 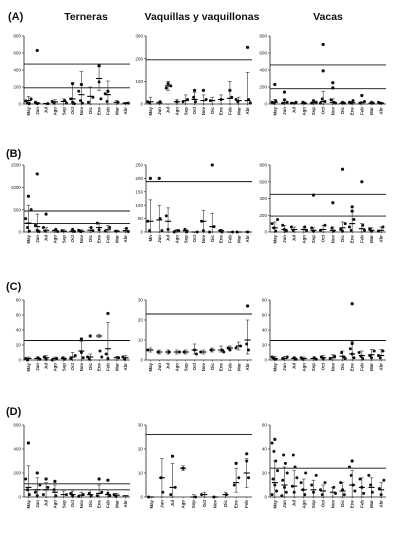 What do you see at coordinates (265, 315) in the screenshot?
I see `y-tick-label: 60` at bounding box center [265, 315].